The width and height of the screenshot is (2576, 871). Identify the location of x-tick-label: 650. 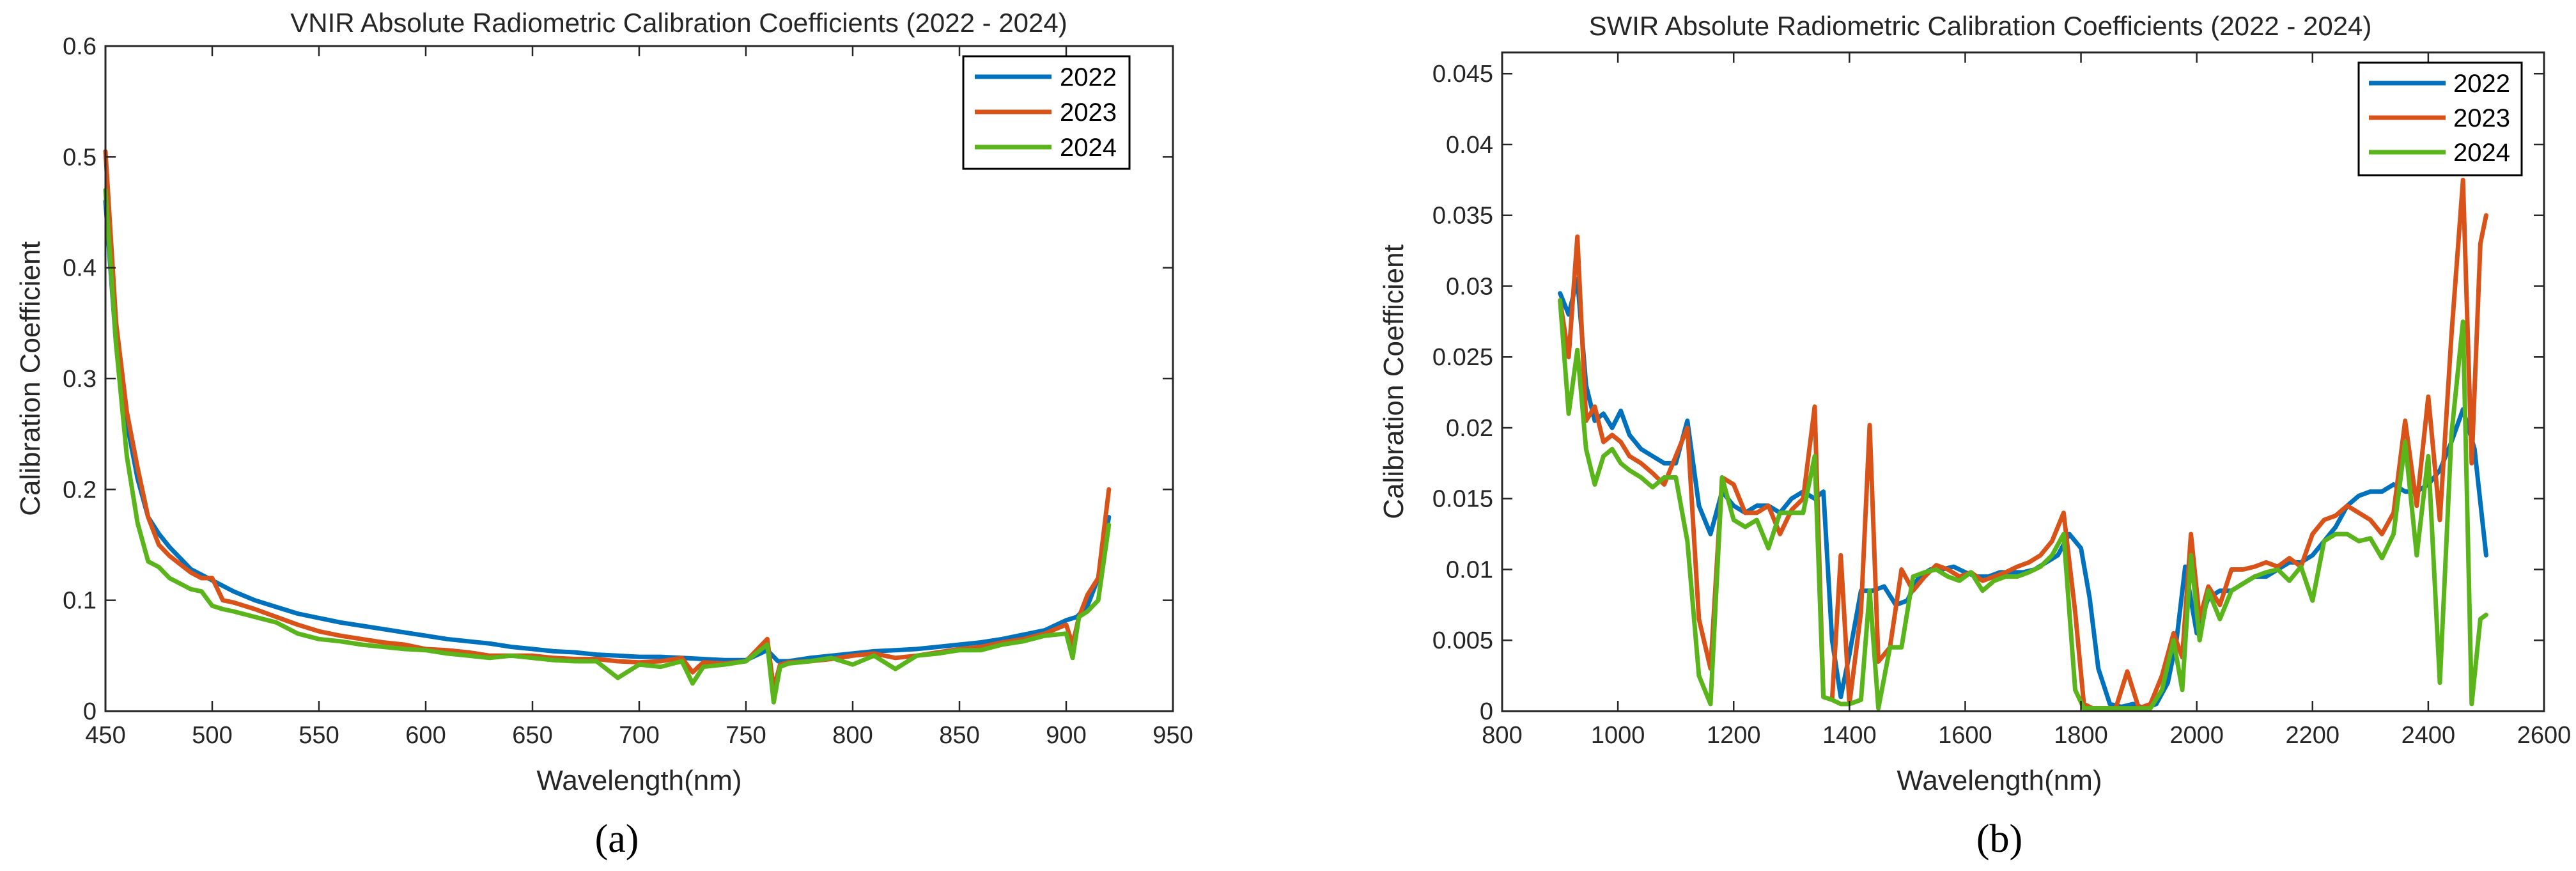
(532, 735).